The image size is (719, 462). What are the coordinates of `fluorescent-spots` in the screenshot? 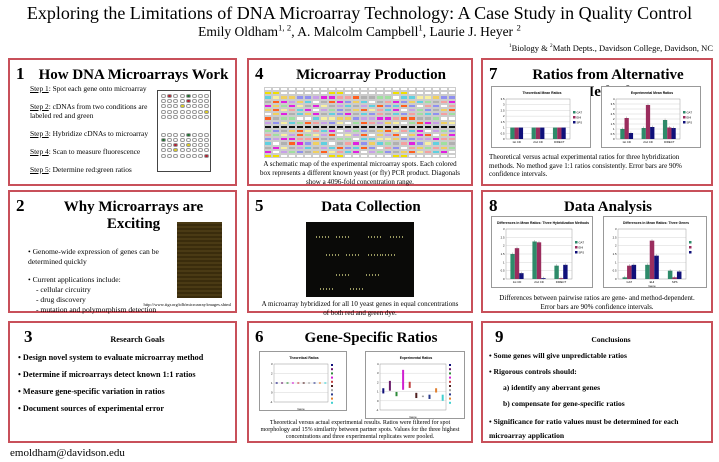 It's located at (389, 255).